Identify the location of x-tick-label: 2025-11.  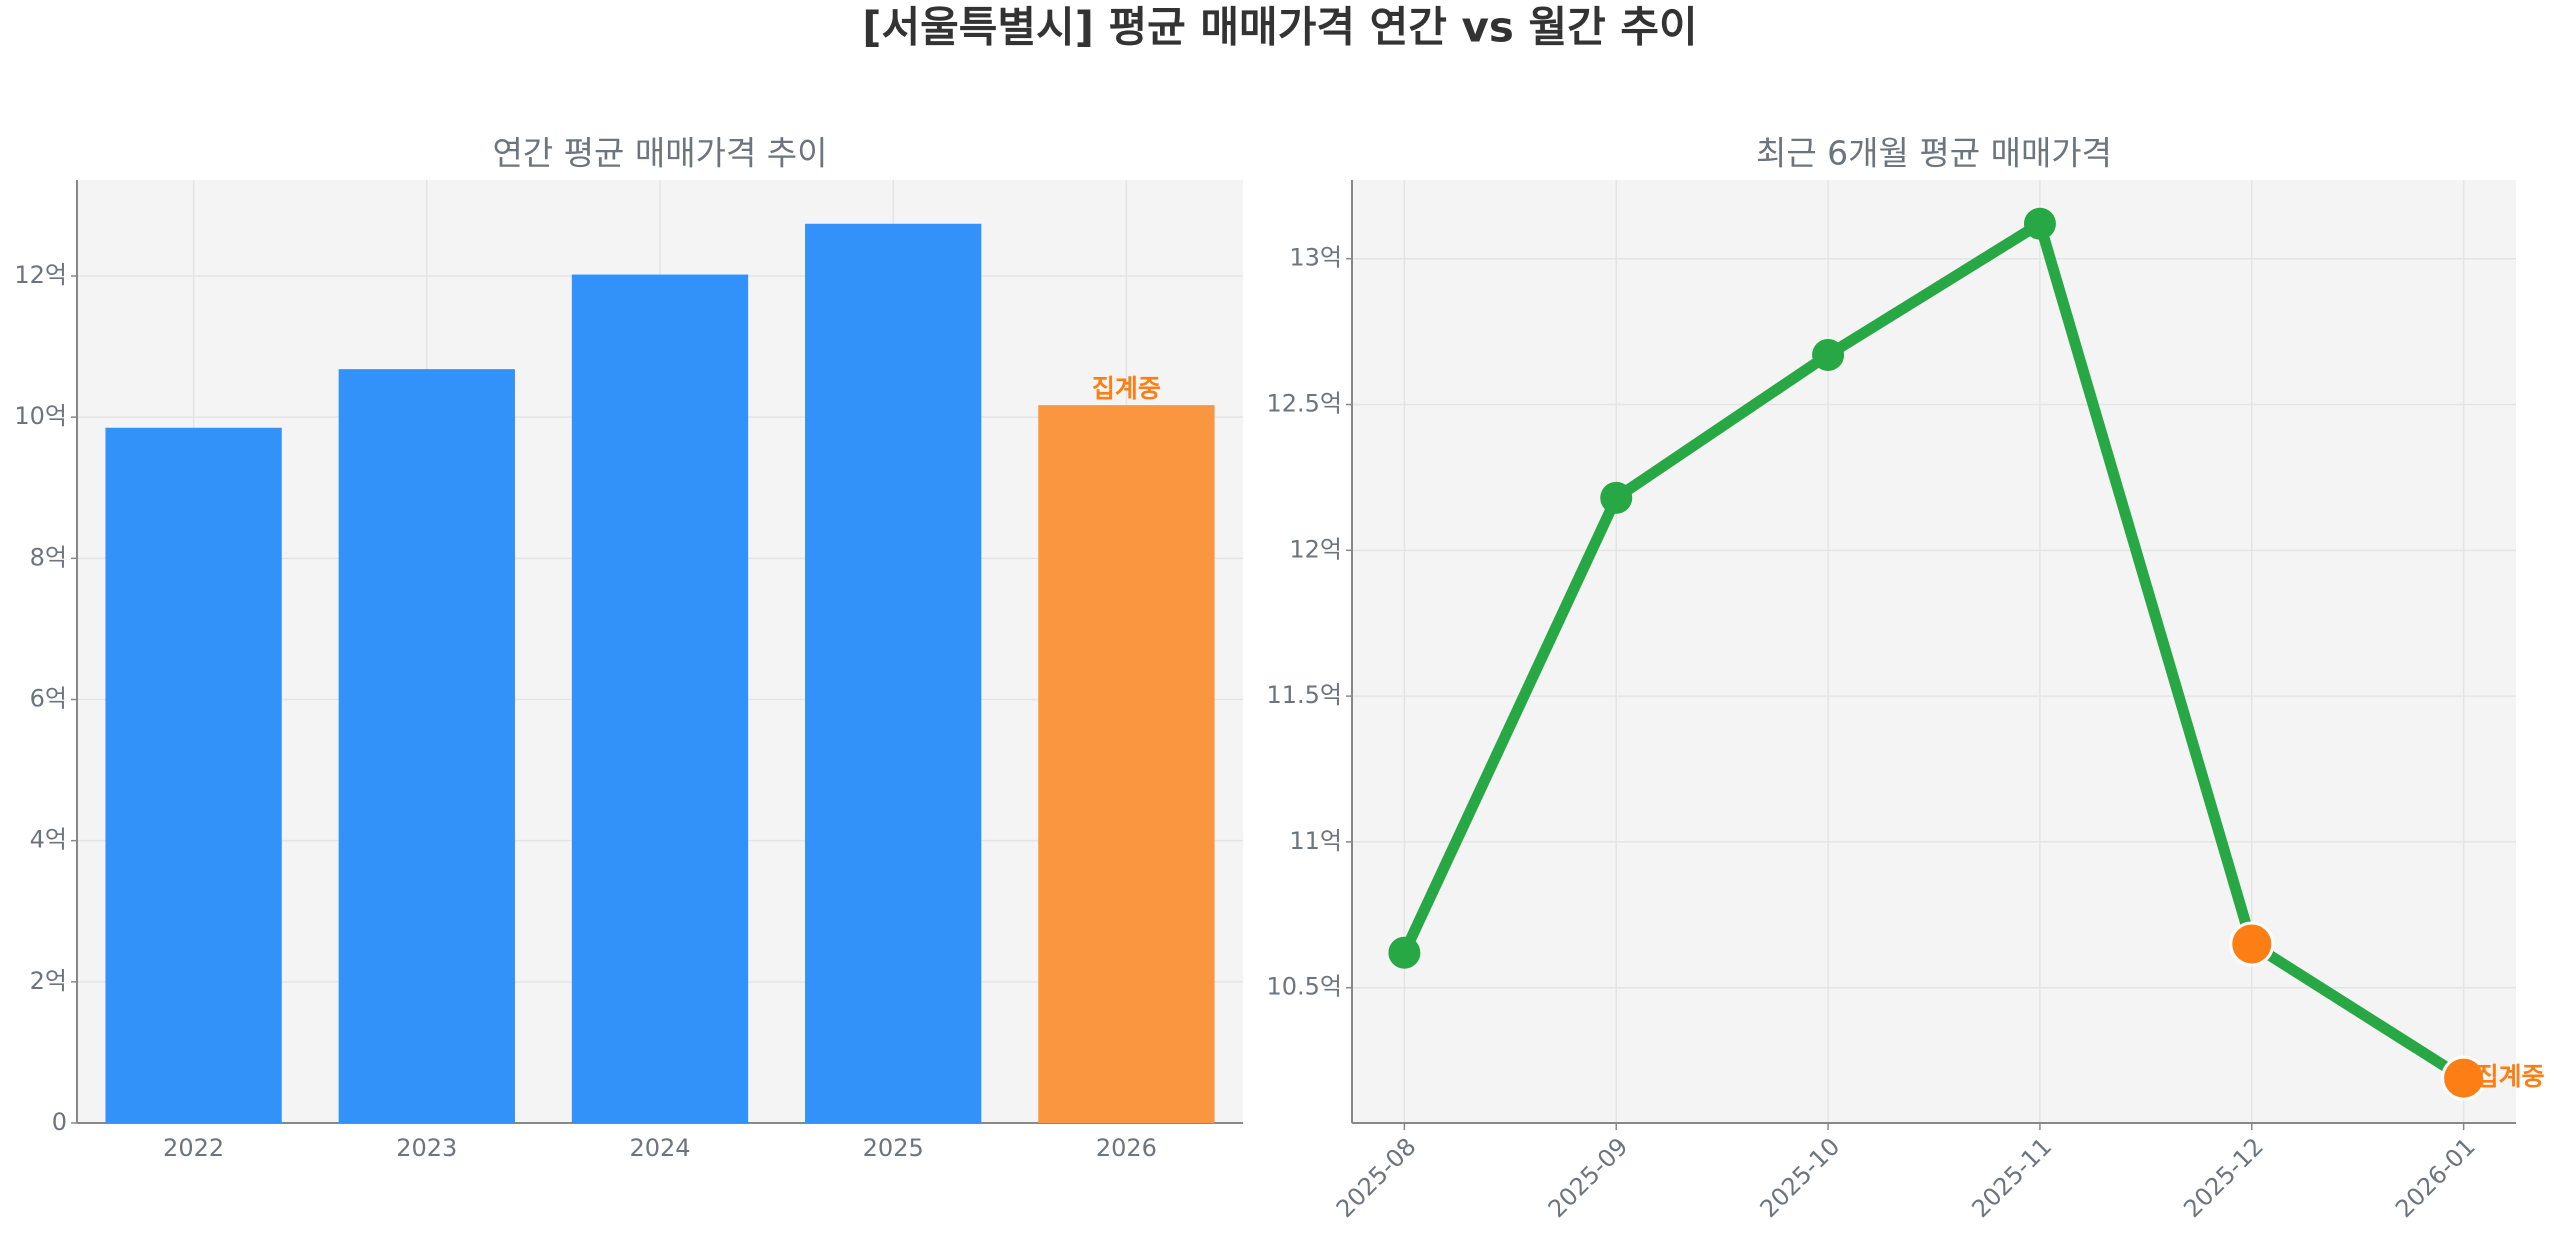
(2011, 1177).